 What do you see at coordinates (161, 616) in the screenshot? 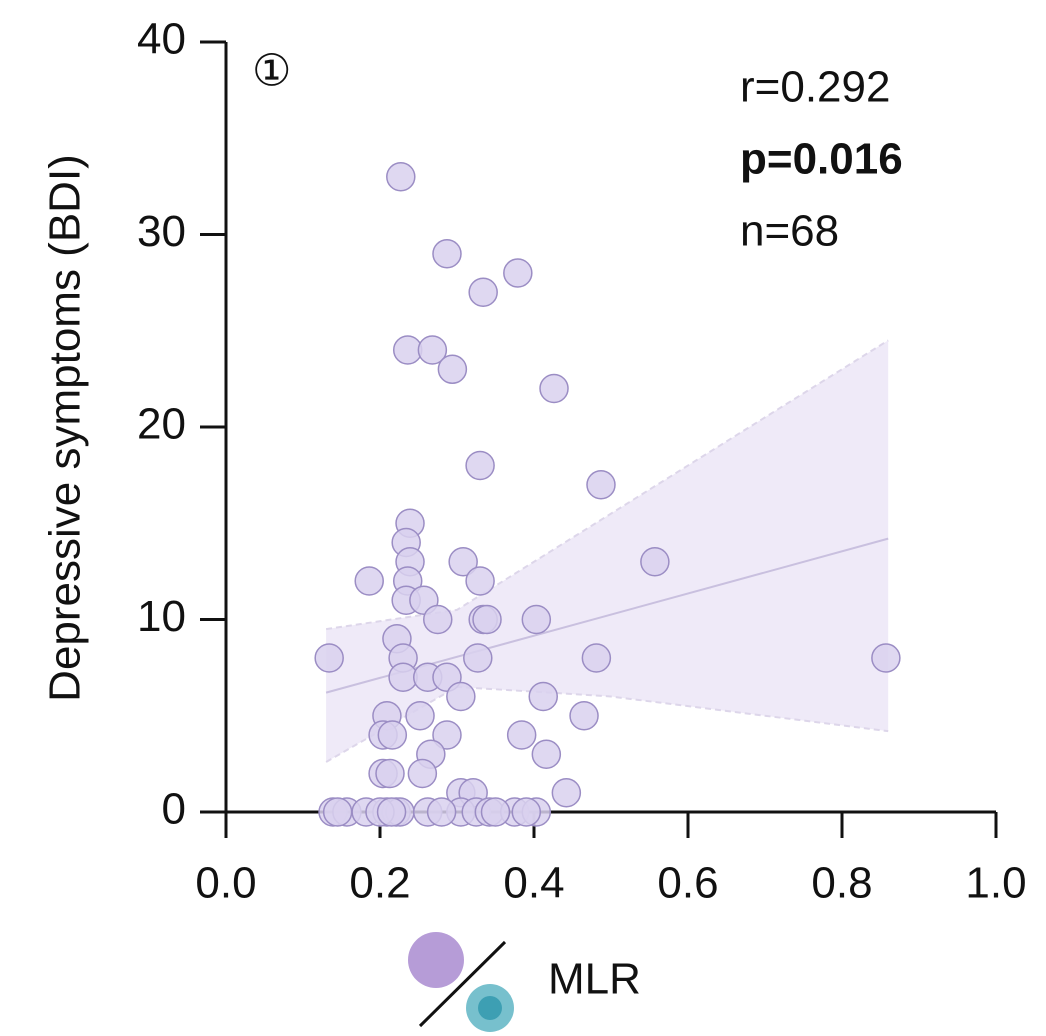
I see `y-tick-label: 10` at bounding box center [161, 616].